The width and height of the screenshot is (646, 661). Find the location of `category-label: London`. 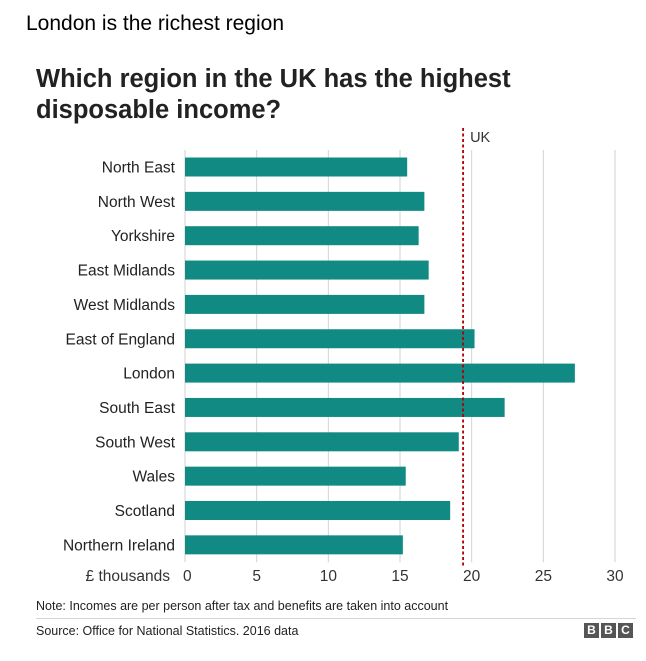

category-label: London is located at coordinates (149, 374).